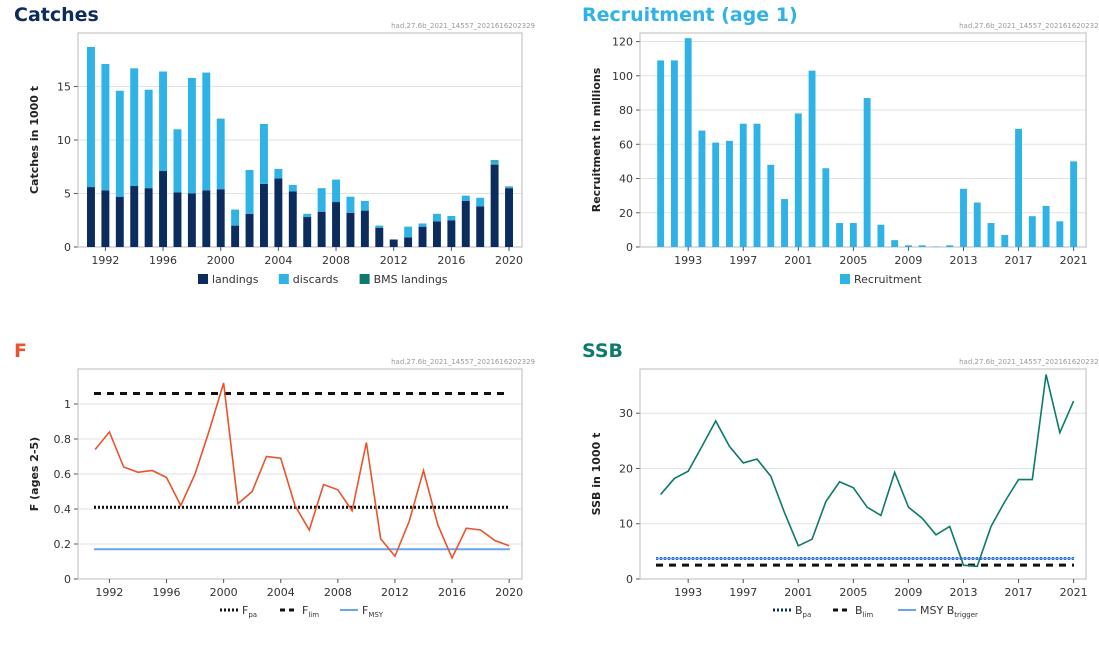 Image resolution: width=1099 pixels, height=651 pixels. I want to click on x-tick-label: 1997, so click(743, 260).